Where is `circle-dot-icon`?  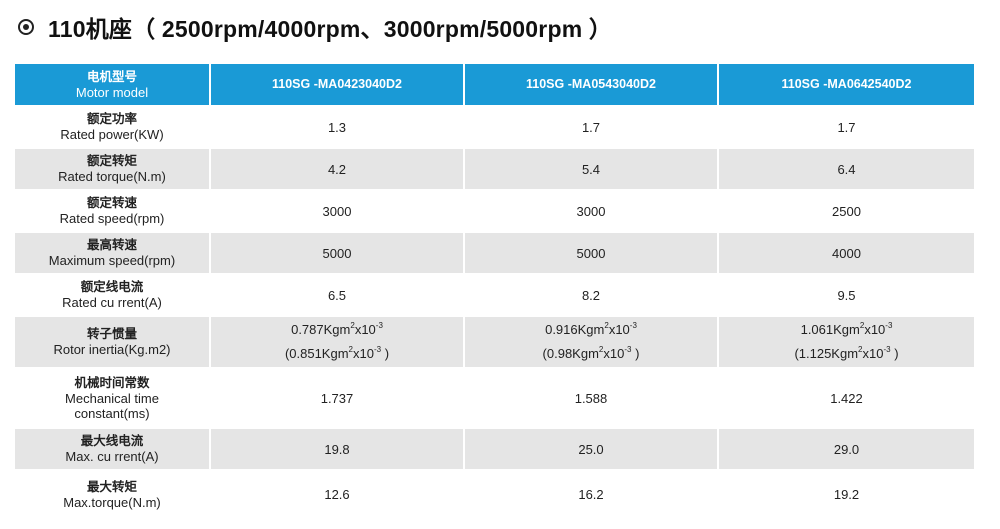
circle-dot-icon is located at coordinates (26, 27).